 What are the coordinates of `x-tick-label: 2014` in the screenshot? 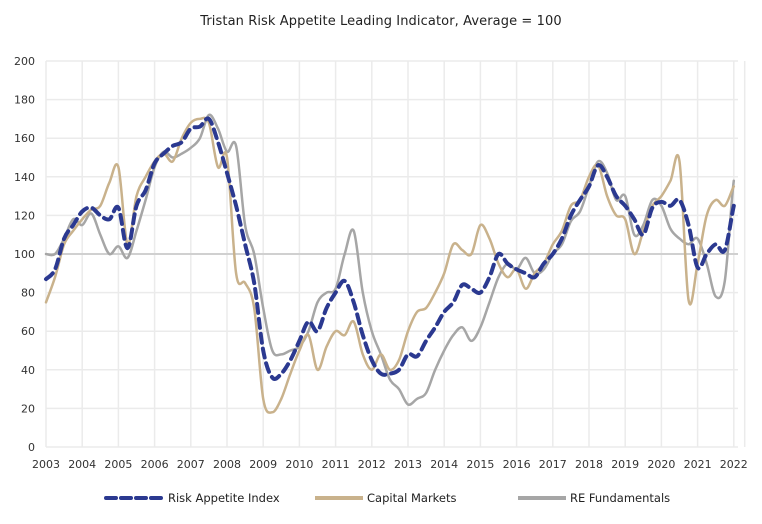 It's located at (444, 464).